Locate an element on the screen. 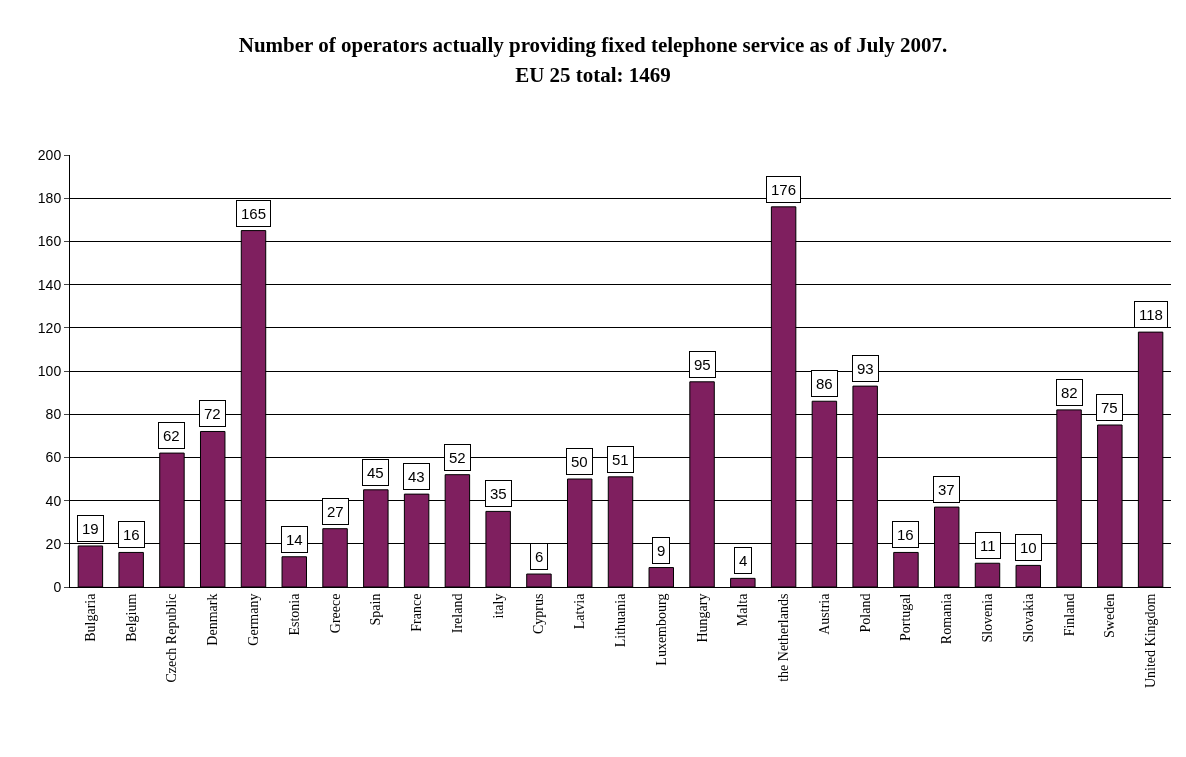 Image resolution: width=1186 pixels, height=757 pixels. data-label: 37 is located at coordinates (946, 489).